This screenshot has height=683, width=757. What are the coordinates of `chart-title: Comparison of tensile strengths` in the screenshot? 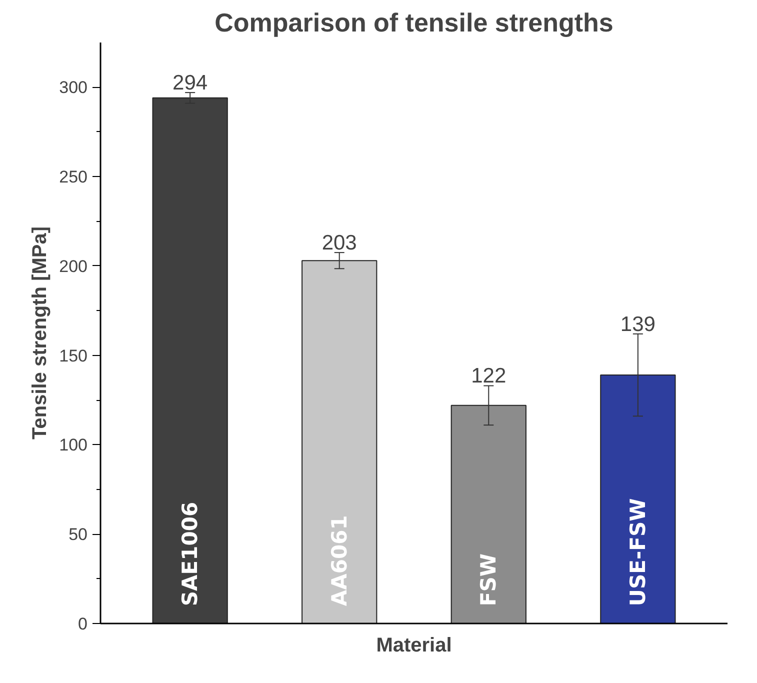 It's located at (414, 23).